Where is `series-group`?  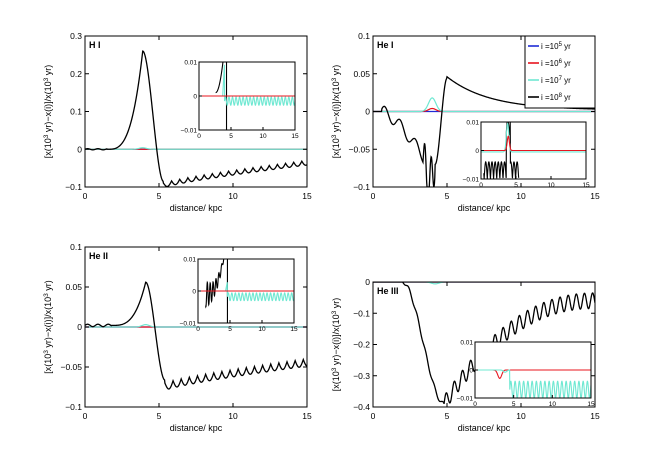
series-group is located at coordinates (196, 335).